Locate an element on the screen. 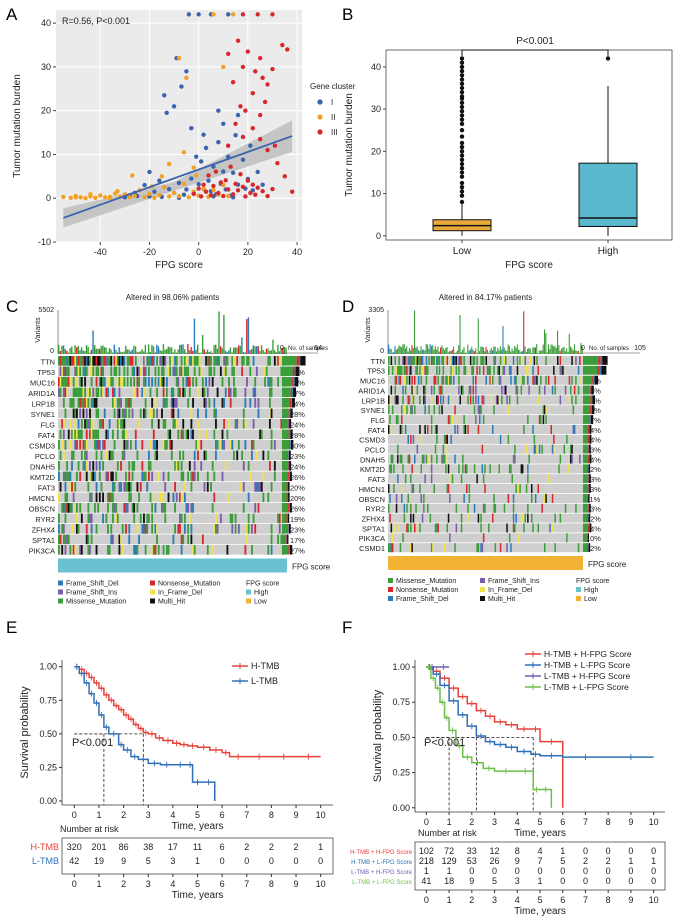 This screenshot has width=681, height=916. gene-label: TTN is located at coordinates (378, 361).